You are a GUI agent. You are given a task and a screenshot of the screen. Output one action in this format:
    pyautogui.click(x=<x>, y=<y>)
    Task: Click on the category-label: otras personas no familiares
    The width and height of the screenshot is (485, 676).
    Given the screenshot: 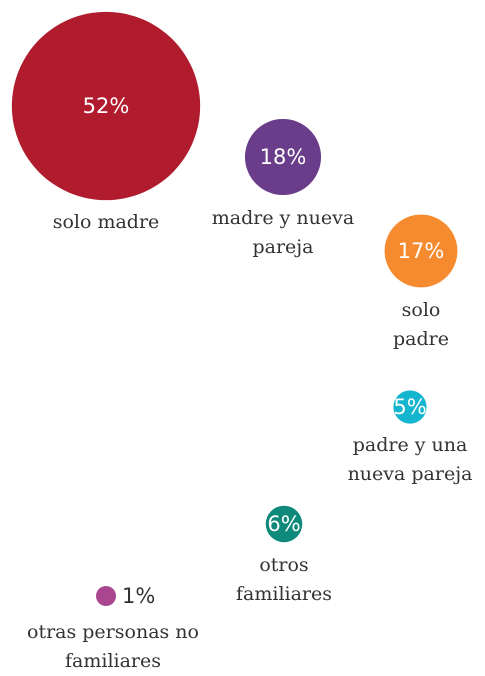 What is the action you would take?
    pyautogui.click(x=113, y=646)
    